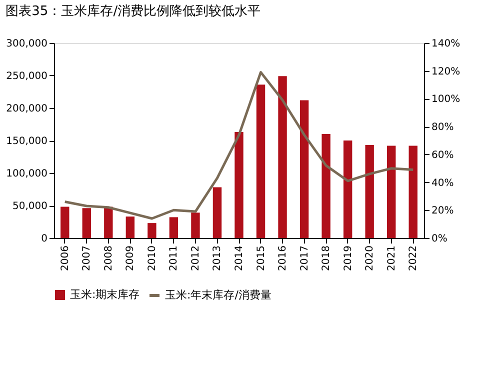 The width and height of the screenshot is (500, 367). What do you see at coordinates (30, 206) in the screenshot?
I see `y-tick-label: 50,000` at bounding box center [30, 206].